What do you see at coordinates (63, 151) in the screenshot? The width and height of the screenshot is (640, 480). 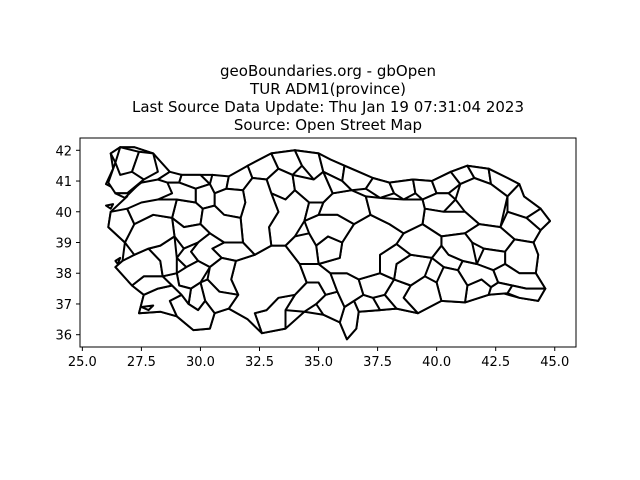 I see `y-tick-label: 42` at bounding box center [63, 151].